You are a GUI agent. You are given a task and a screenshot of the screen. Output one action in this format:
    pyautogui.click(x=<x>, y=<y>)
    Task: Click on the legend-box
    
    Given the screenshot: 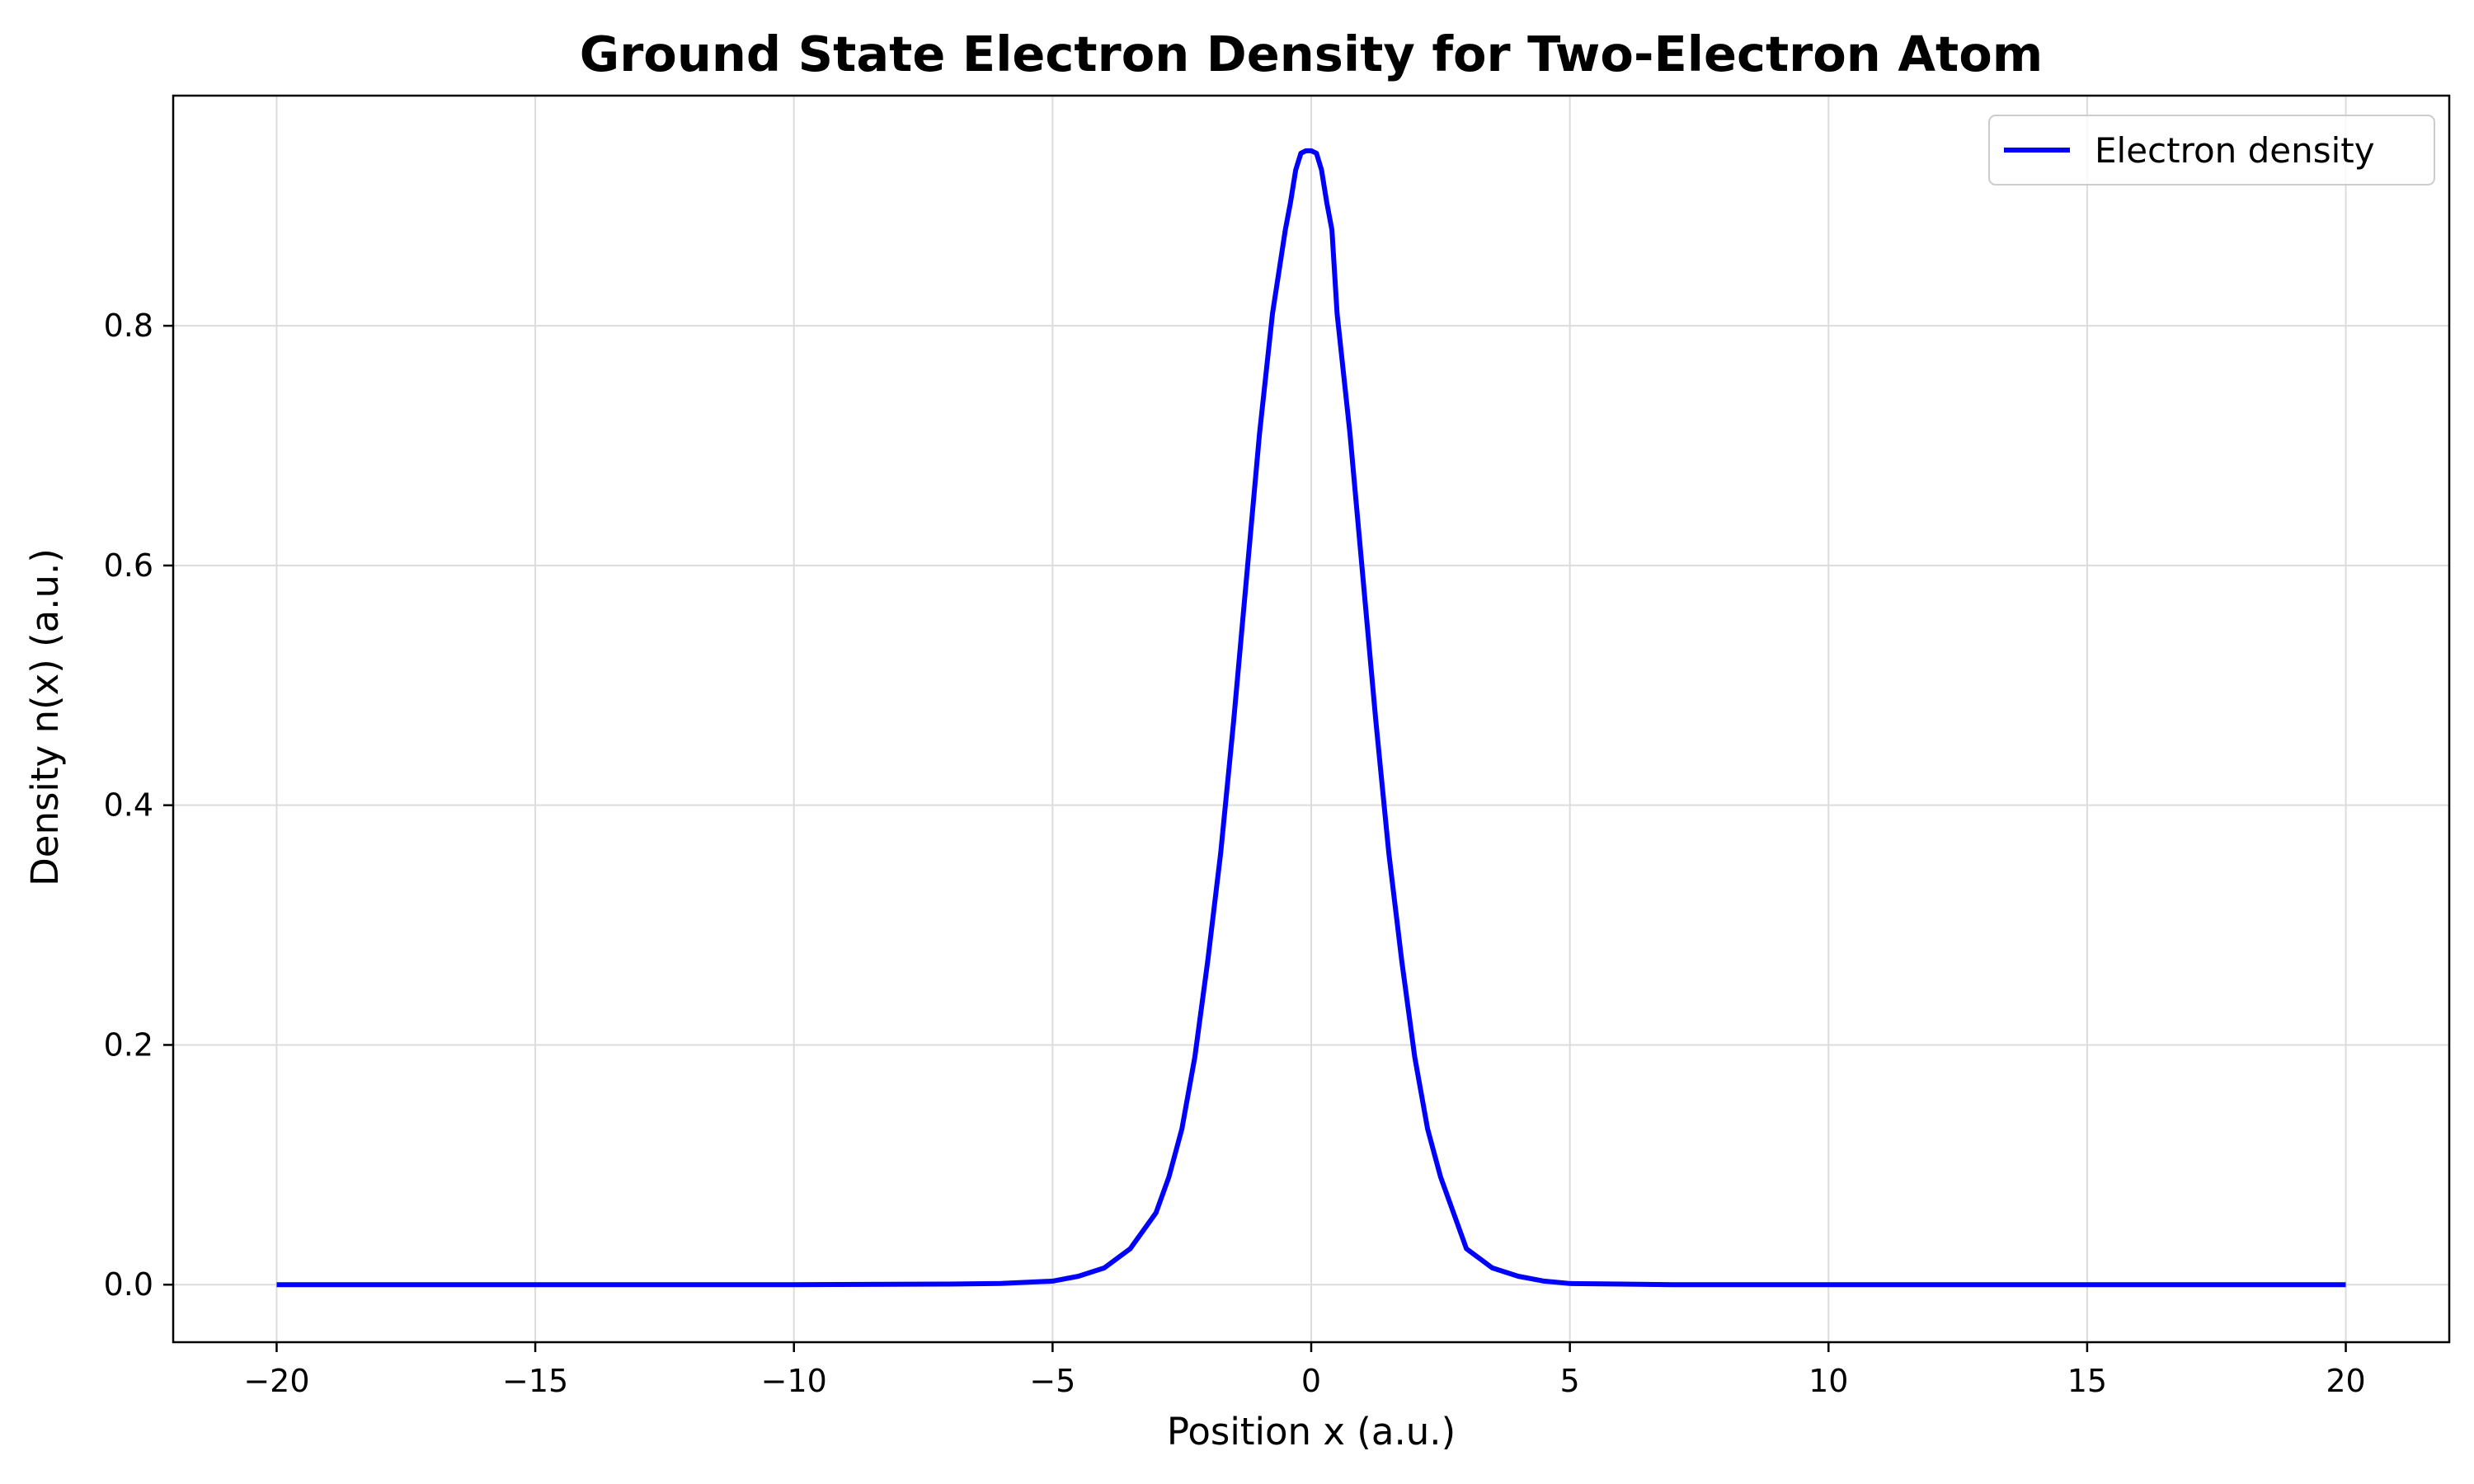 What is the action you would take?
    pyautogui.click(x=2211, y=150)
    